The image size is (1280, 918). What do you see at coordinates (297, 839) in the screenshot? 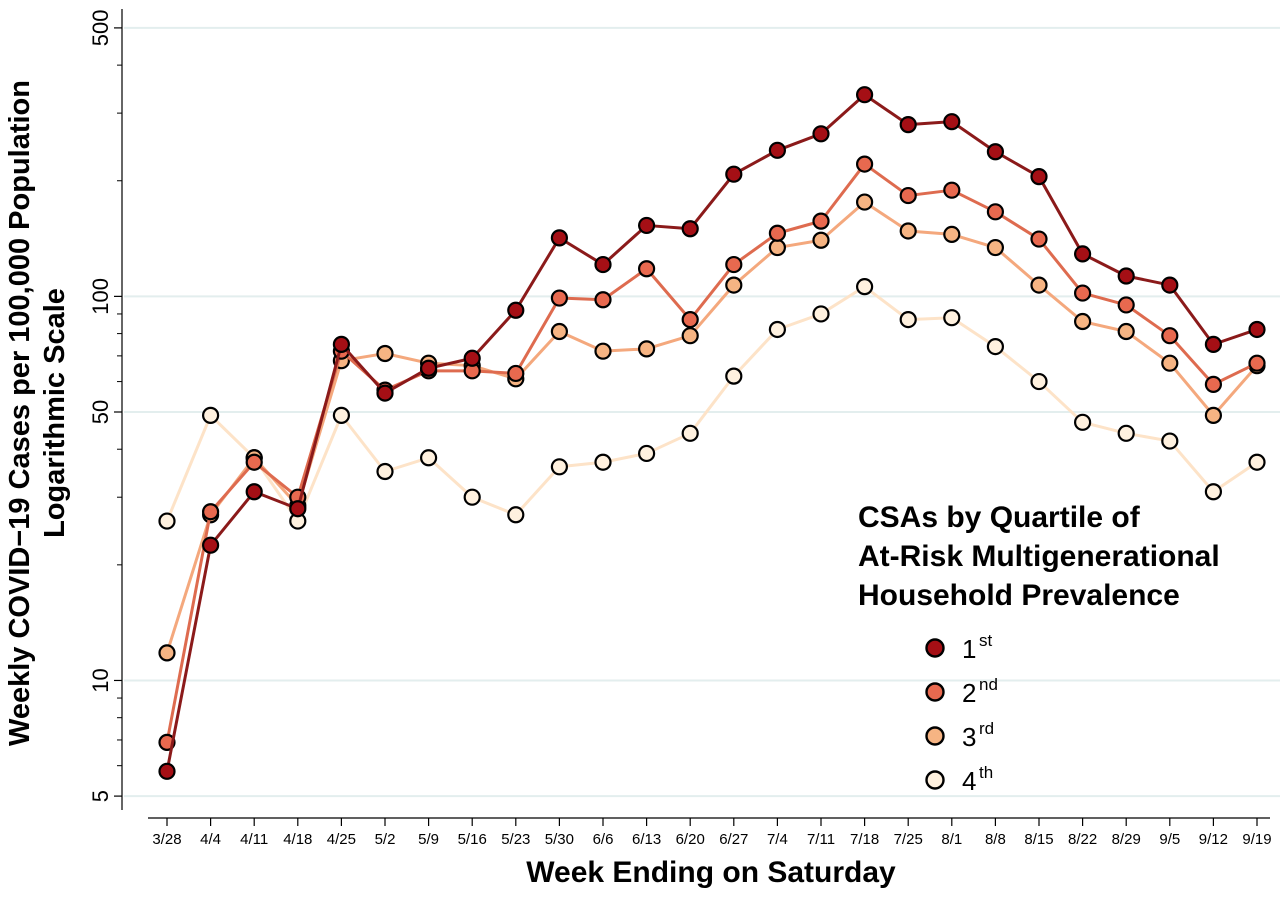
I see `x-tick-label: 4/18` at bounding box center [297, 839].